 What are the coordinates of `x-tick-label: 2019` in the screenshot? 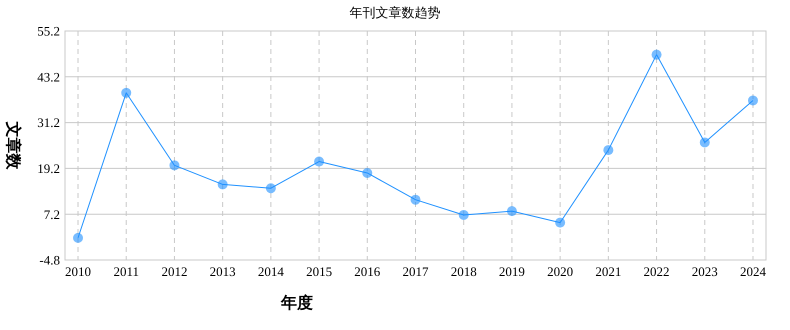 It's located at (511, 271).